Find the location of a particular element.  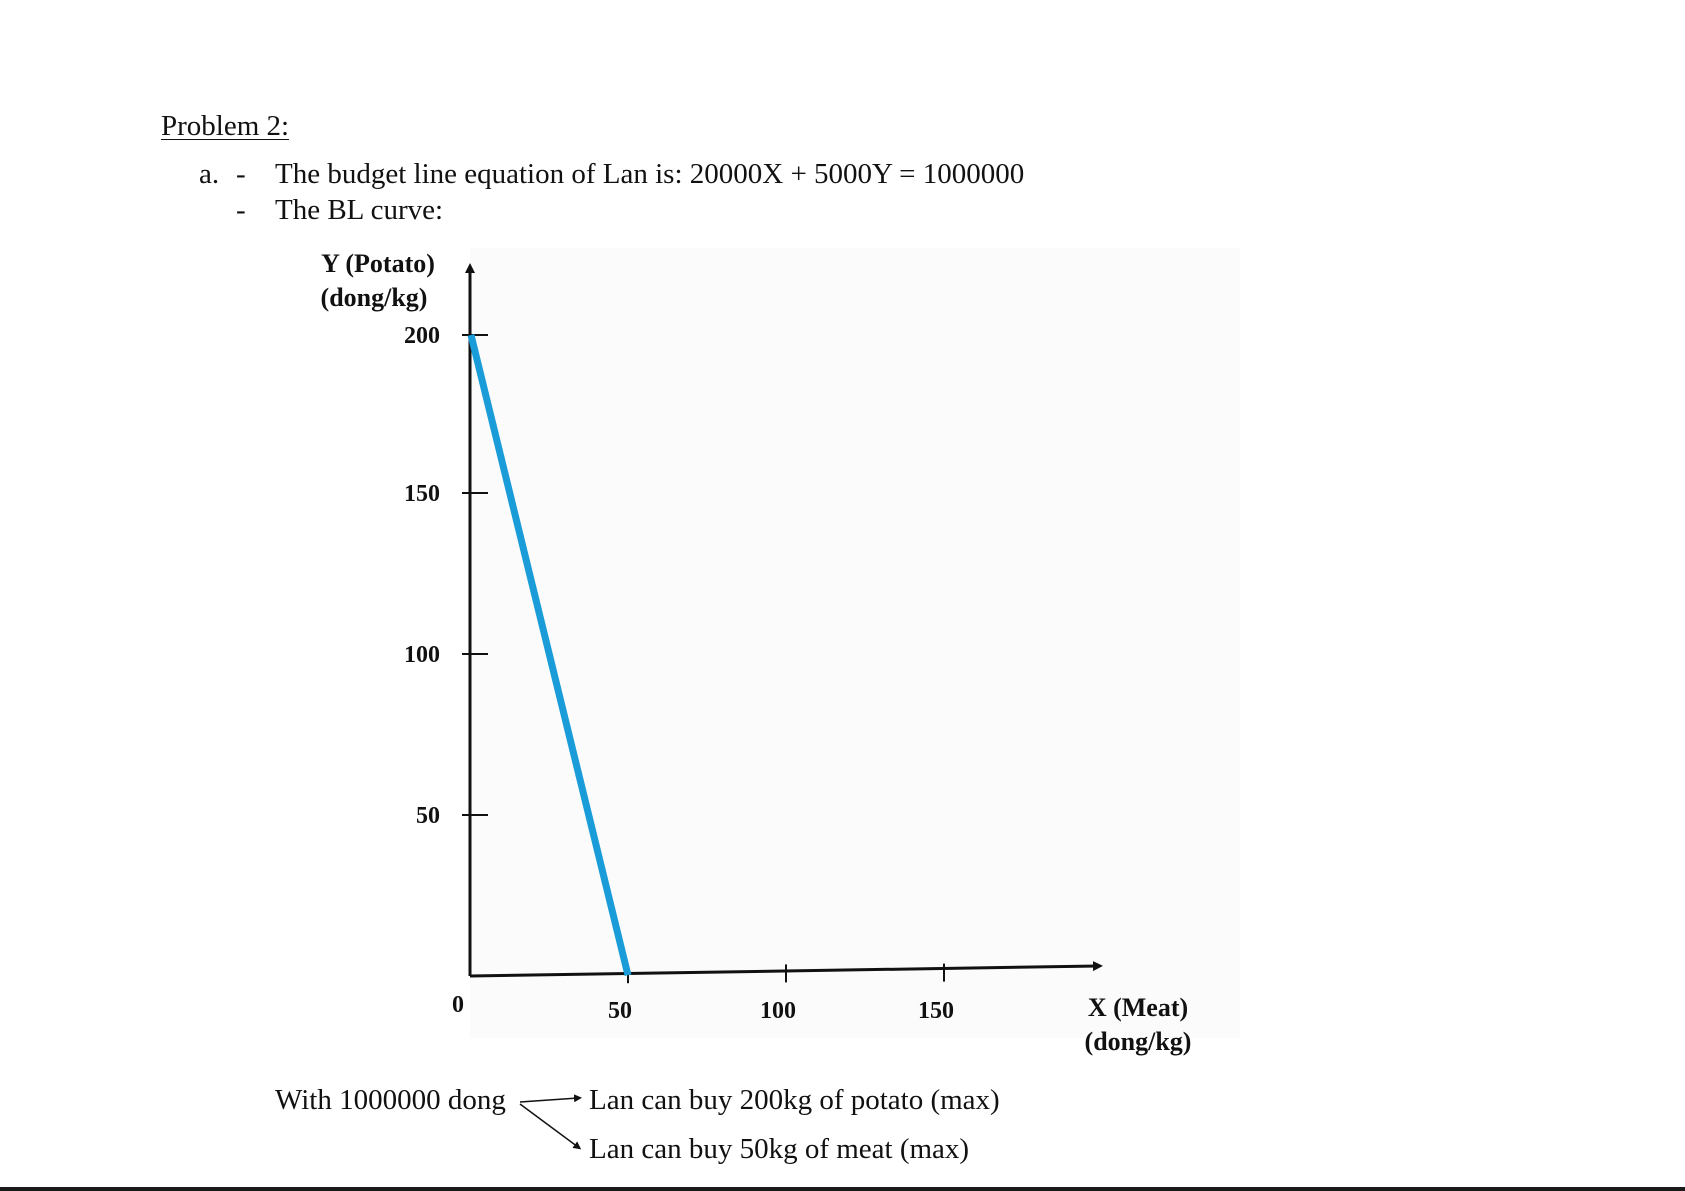

problem-heading: Problem 2: is located at coordinates (225, 126).